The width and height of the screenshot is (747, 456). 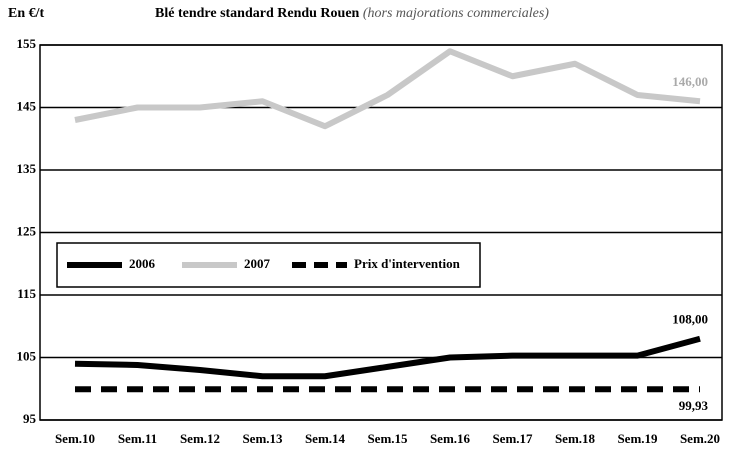 What do you see at coordinates (690, 81) in the screenshot?
I see `value-label: 146,00` at bounding box center [690, 81].